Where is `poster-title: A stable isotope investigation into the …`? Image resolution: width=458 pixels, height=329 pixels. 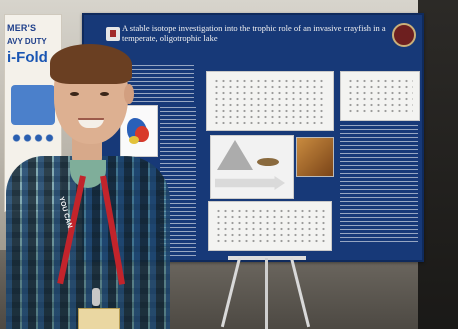
poster-title: A stable isotope investigation into the … is located at coordinates (254, 33).